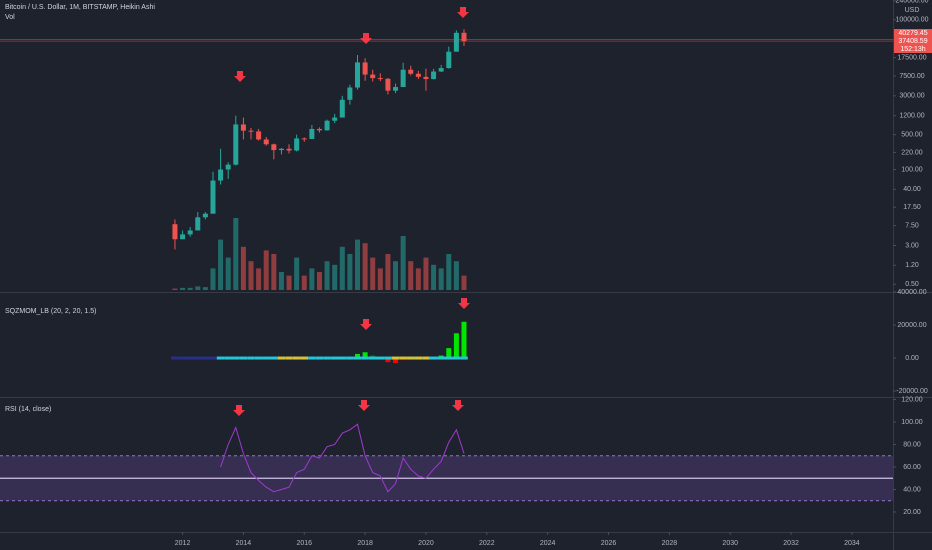 Image resolution: width=932 pixels, height=550 pixels. I want to click on y-tick-label: 7500.00, so click(911, 76).